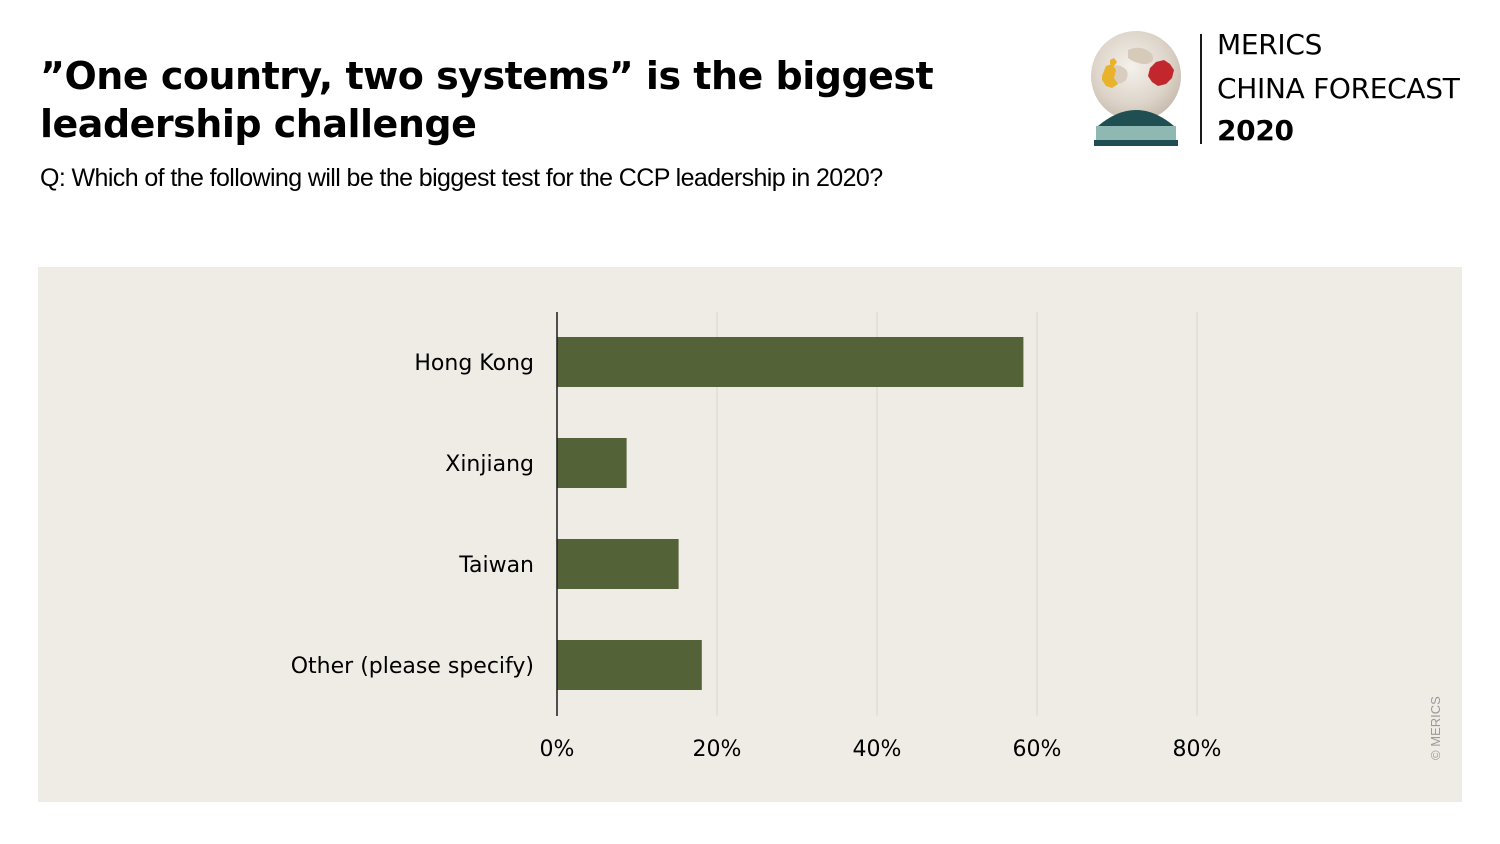 The width and height of the screenshot is (1500, 844). I want to click on x-tick-label: 0%, so click(557, 749).